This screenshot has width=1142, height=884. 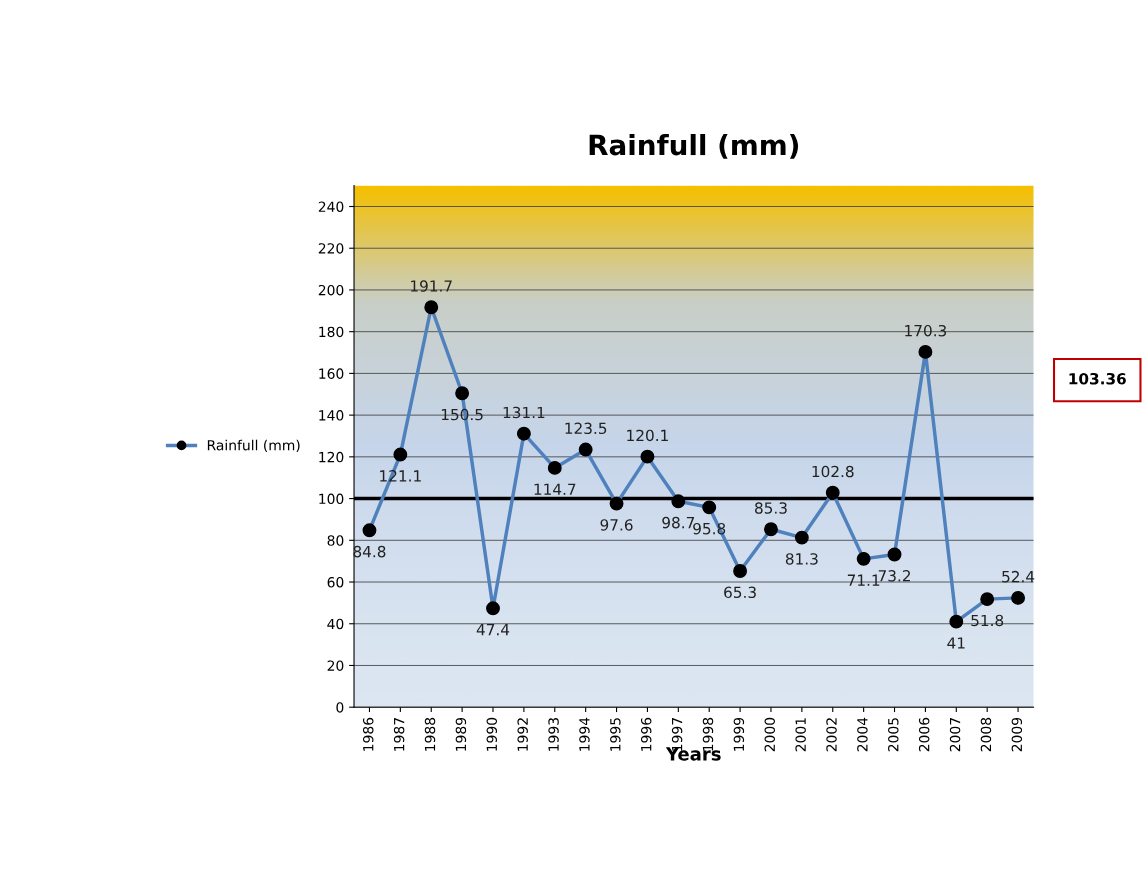 I want to click on x-tick-label: 1993, so click(x=553, y=734).